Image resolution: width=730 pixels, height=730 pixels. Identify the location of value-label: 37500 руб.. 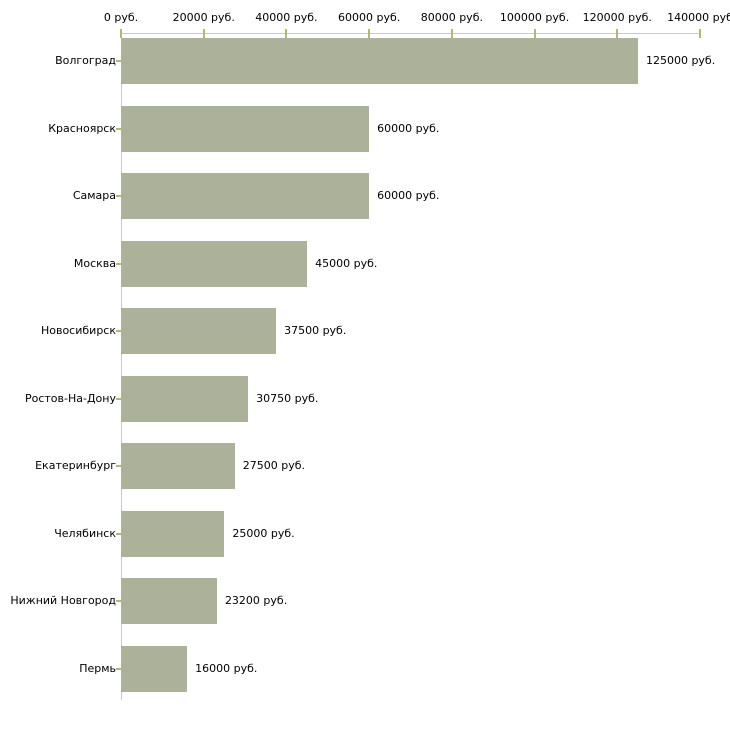
(315, 330).